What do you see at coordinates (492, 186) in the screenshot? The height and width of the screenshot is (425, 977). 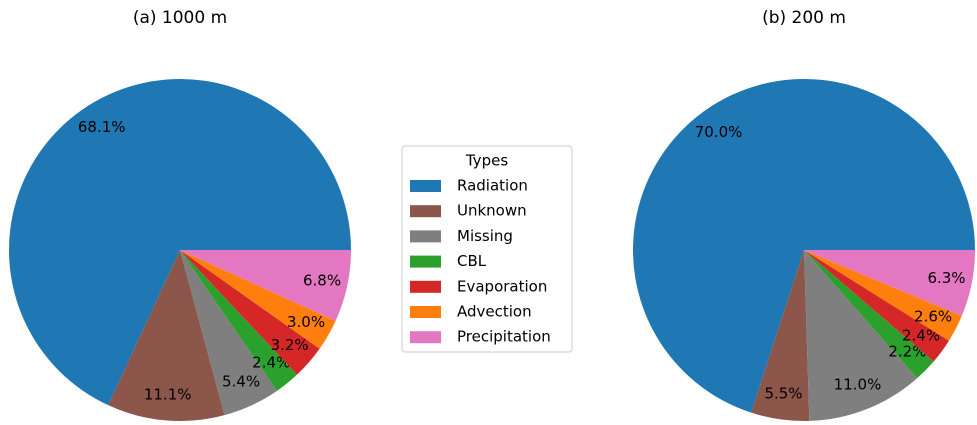 I see `legend-label: Radiation` at bounding box center [492, 186].